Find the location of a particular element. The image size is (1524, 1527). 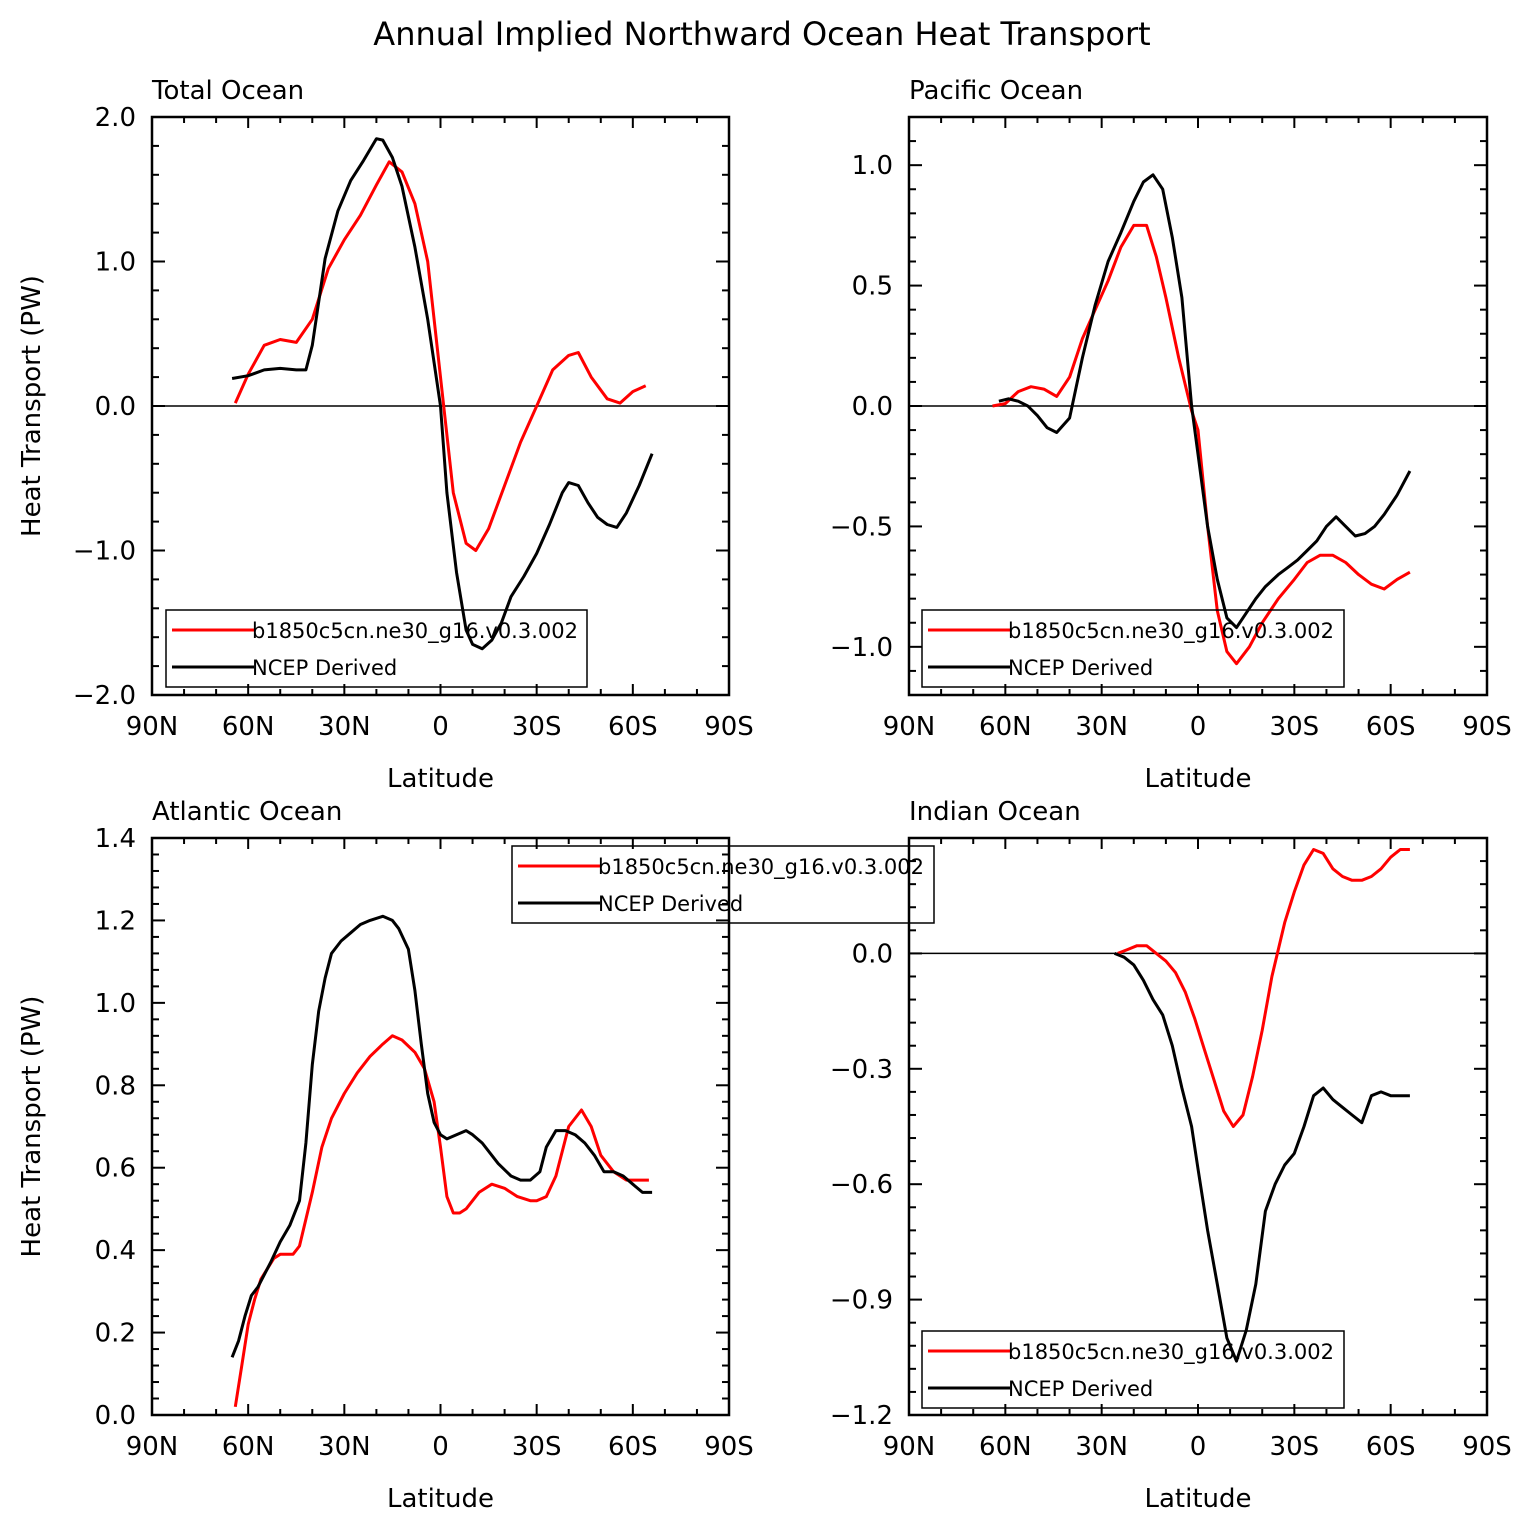

y-tick-label: −0.6 is located at coordinates (861, 1185).